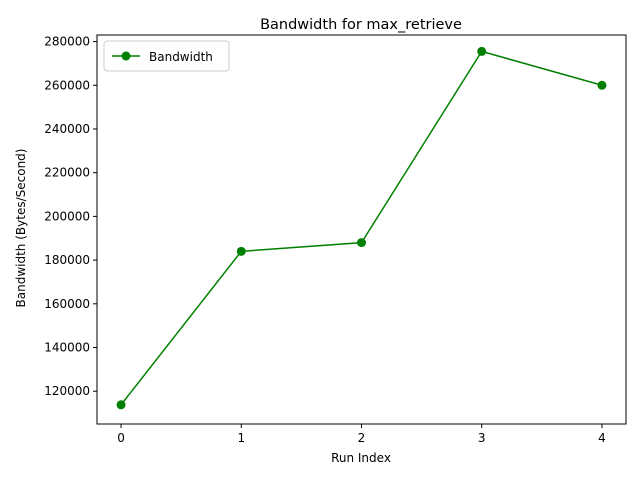 The height and width of the screenshot is (480, 640). I want to click on legend-marker-bandwidth, so click(126, 56).